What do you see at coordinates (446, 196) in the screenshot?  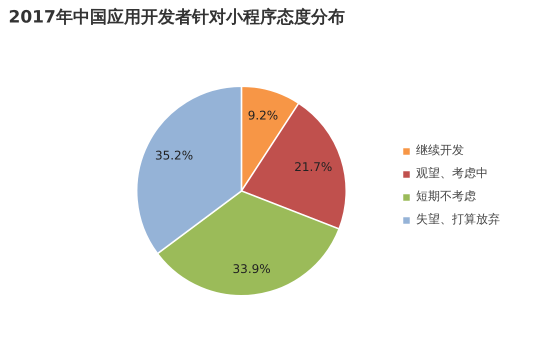 I see `legend-label: 短期不考虑` at bounding box center [446, 196].